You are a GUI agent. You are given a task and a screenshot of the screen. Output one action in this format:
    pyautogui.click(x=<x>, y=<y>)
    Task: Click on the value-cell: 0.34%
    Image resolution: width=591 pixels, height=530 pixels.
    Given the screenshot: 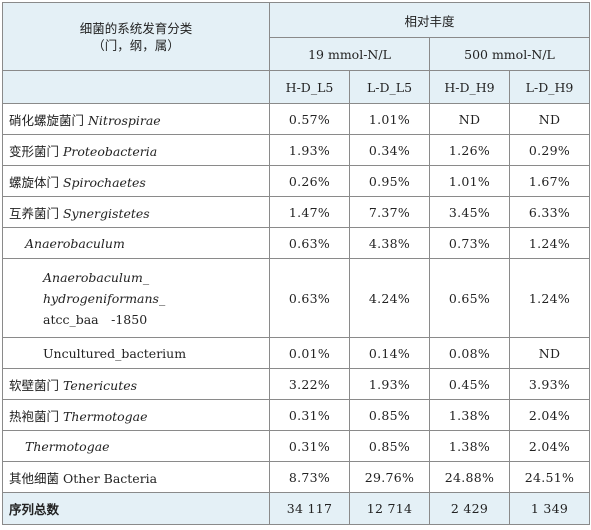 What is the action you would take?
    pyautogui.click(x=389, y=150)
    